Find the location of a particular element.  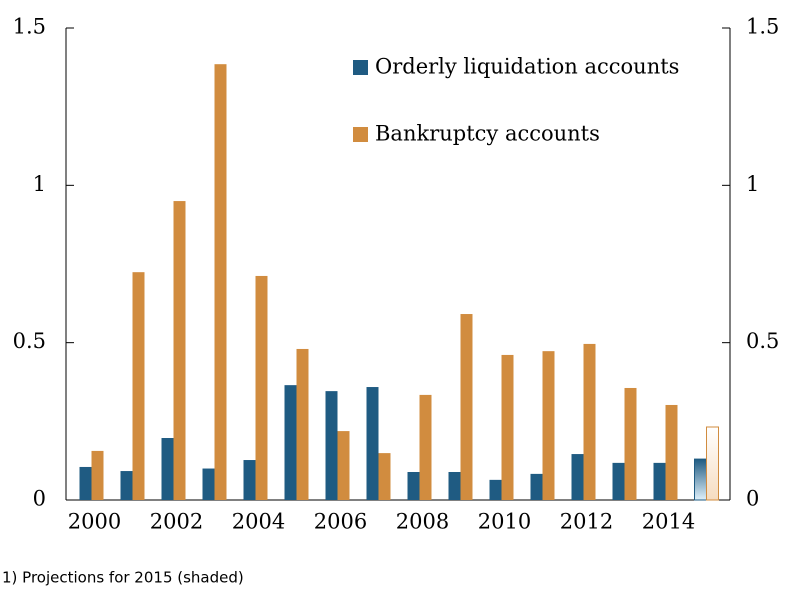

x-tick-label: 2008 is located at coordinates (422, 522).